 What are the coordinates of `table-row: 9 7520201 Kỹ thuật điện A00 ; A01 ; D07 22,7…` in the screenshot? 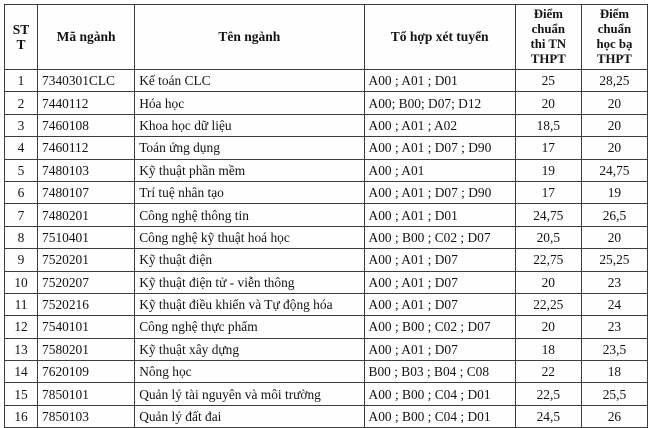 It's located at (326, 260).